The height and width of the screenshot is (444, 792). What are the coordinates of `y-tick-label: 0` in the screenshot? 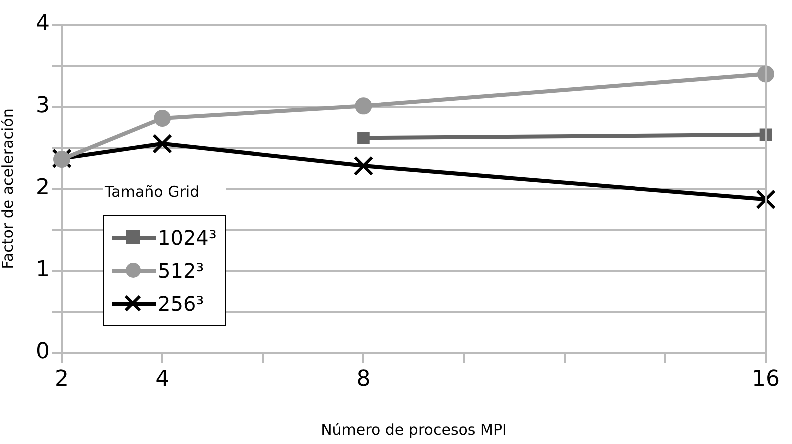 It's located at (43, 352).